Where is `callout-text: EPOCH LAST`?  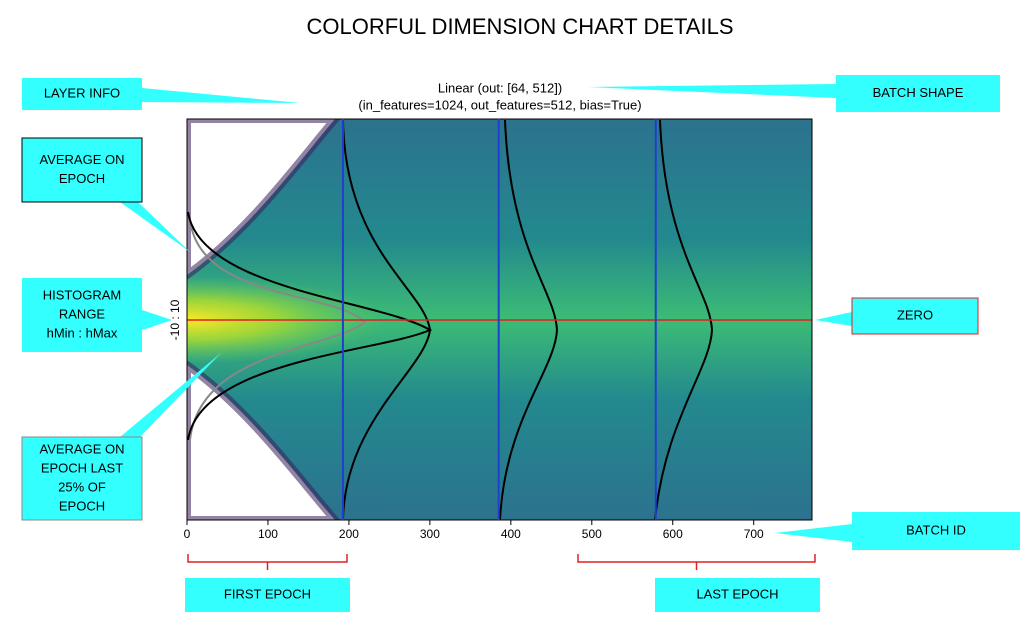
callout-text: EPOCH LAST is located at coordinates (82, 467).